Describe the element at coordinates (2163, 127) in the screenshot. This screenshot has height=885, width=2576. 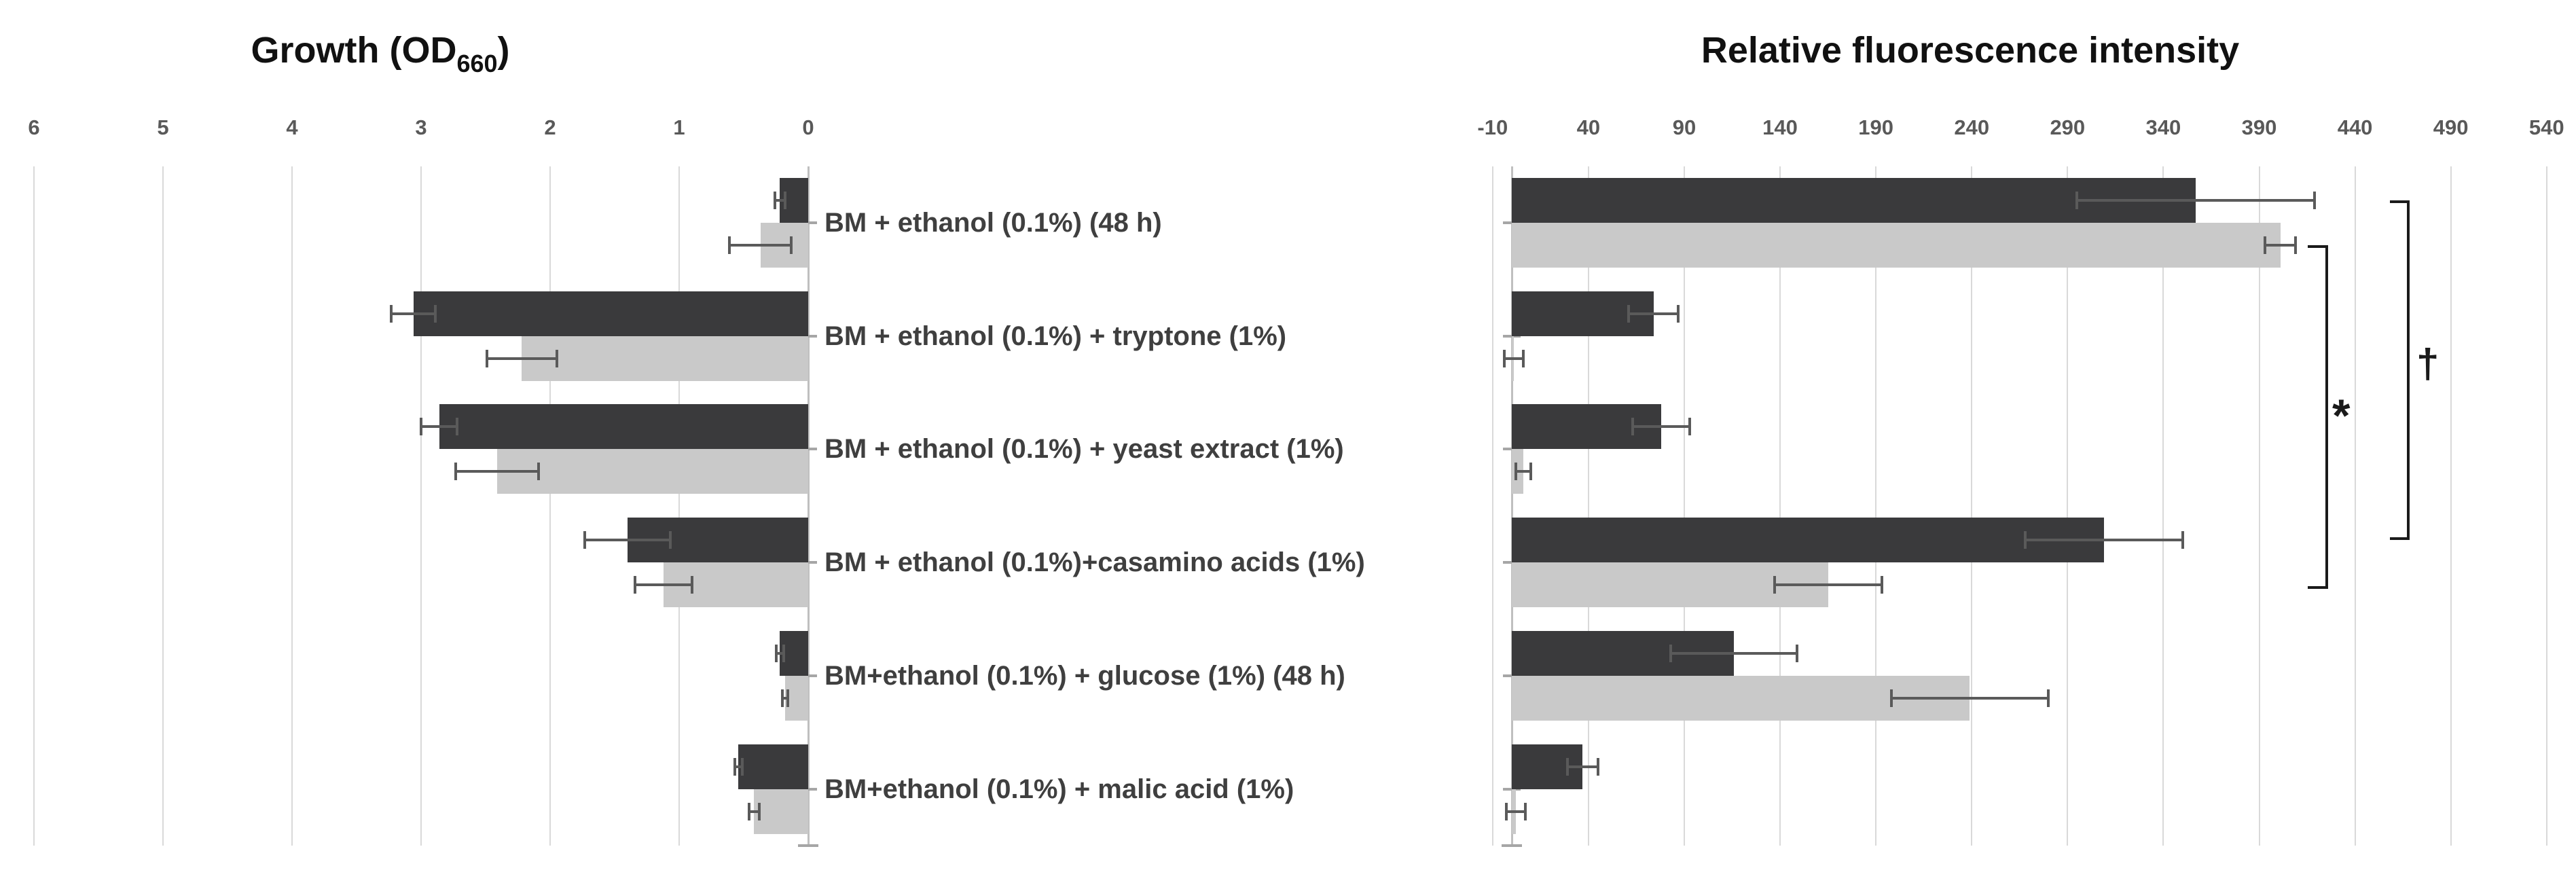
I see `axis-tick-label: 340` at that location.